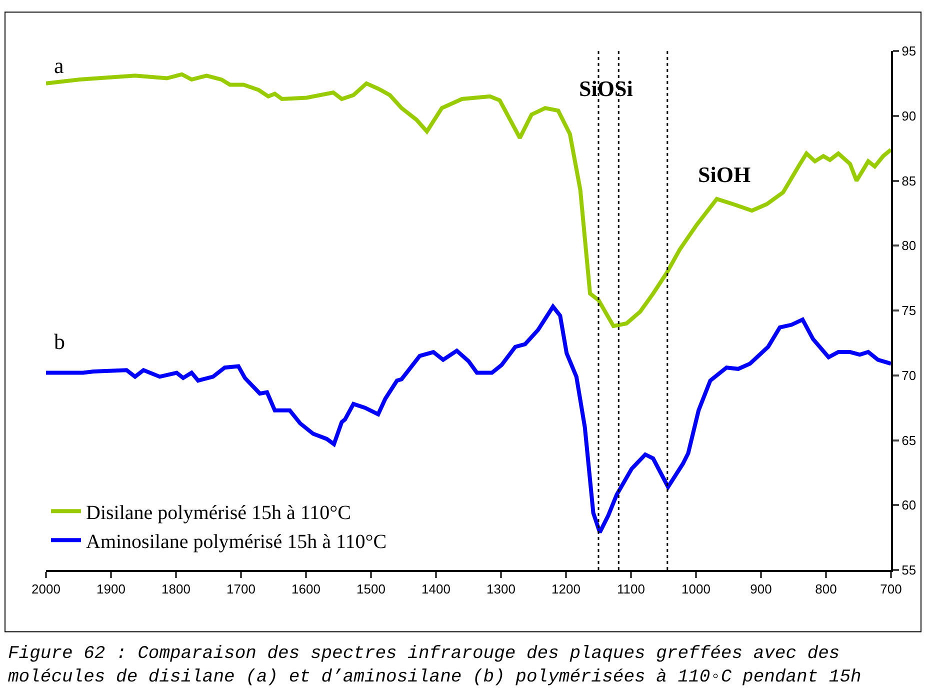 Image resolution: width=927 pixels, height=691 pixels. I want to click on x-tick-label: 1800, so click(176, 589).